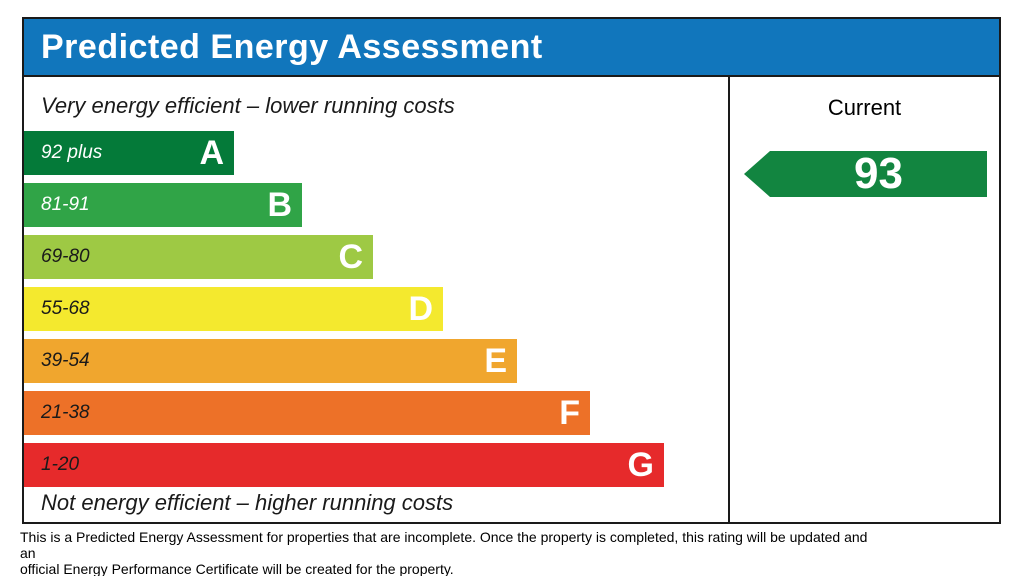 The image size is (1024, 576). I want to click on epc-band-a: 92 plus A, so click(129, 153).